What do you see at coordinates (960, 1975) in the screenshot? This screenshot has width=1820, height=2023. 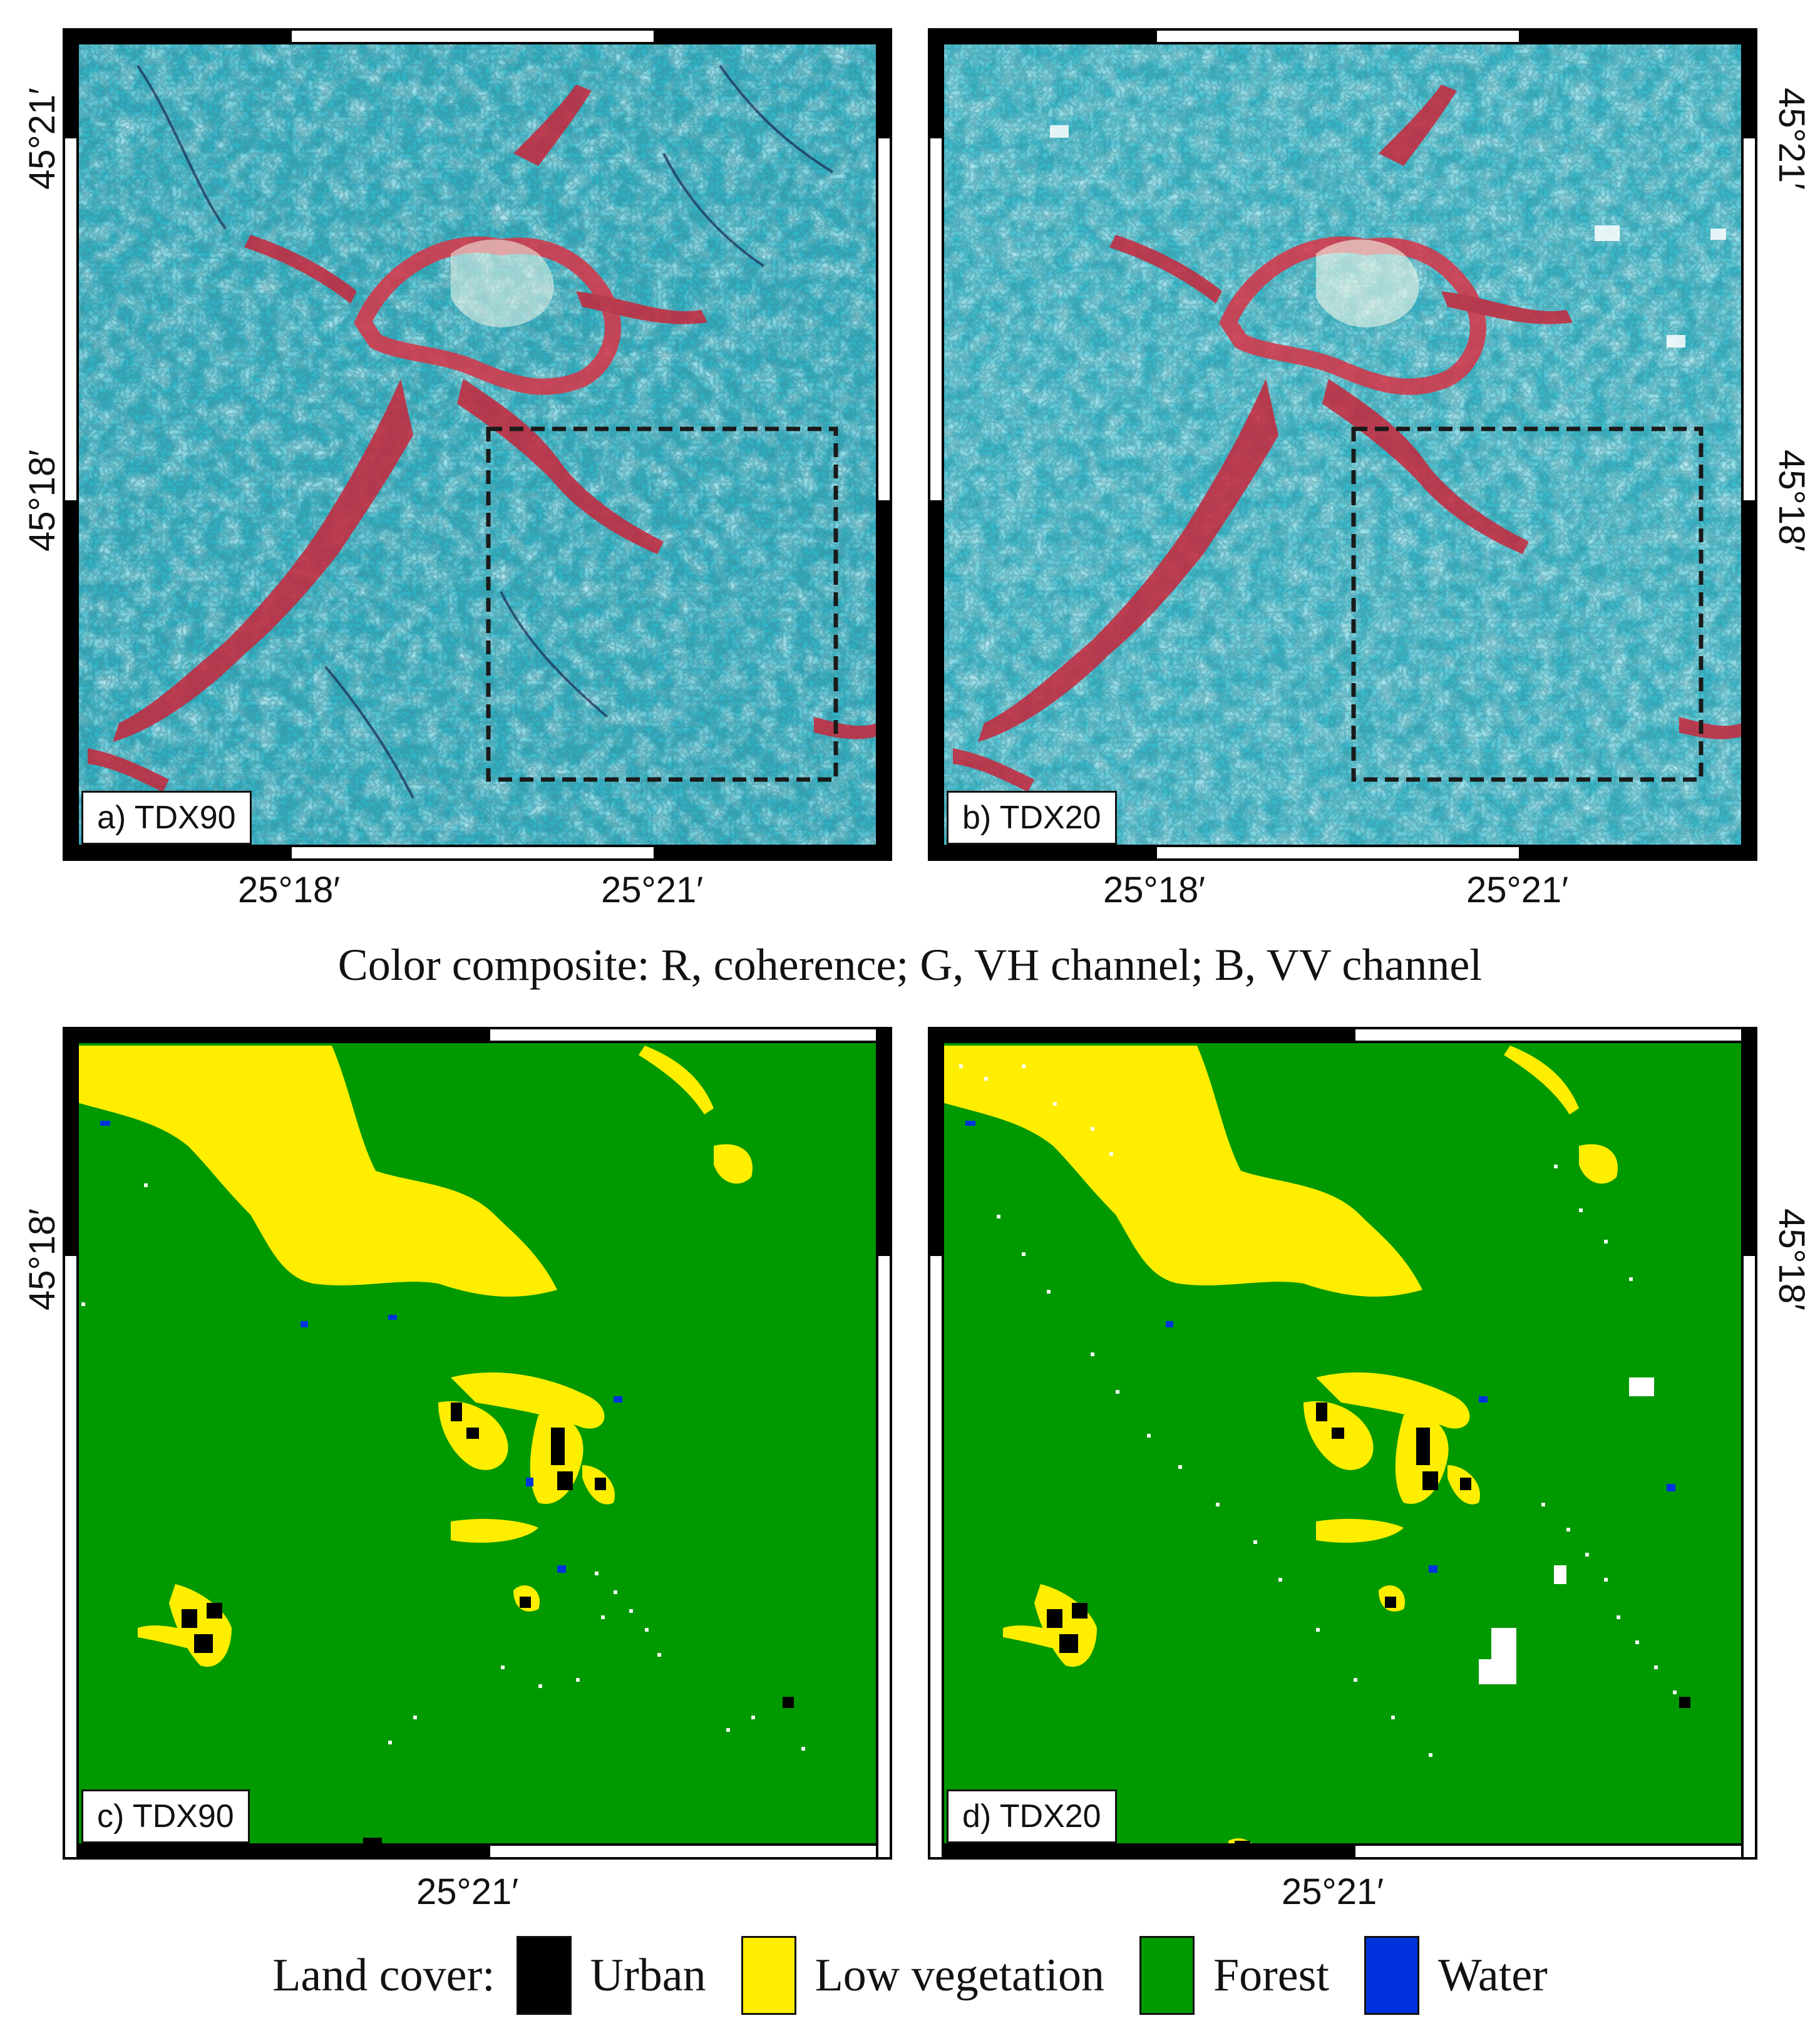 I see `legend-label-low-vegetation: Low vegetation` at bounding box center [960, 1975].